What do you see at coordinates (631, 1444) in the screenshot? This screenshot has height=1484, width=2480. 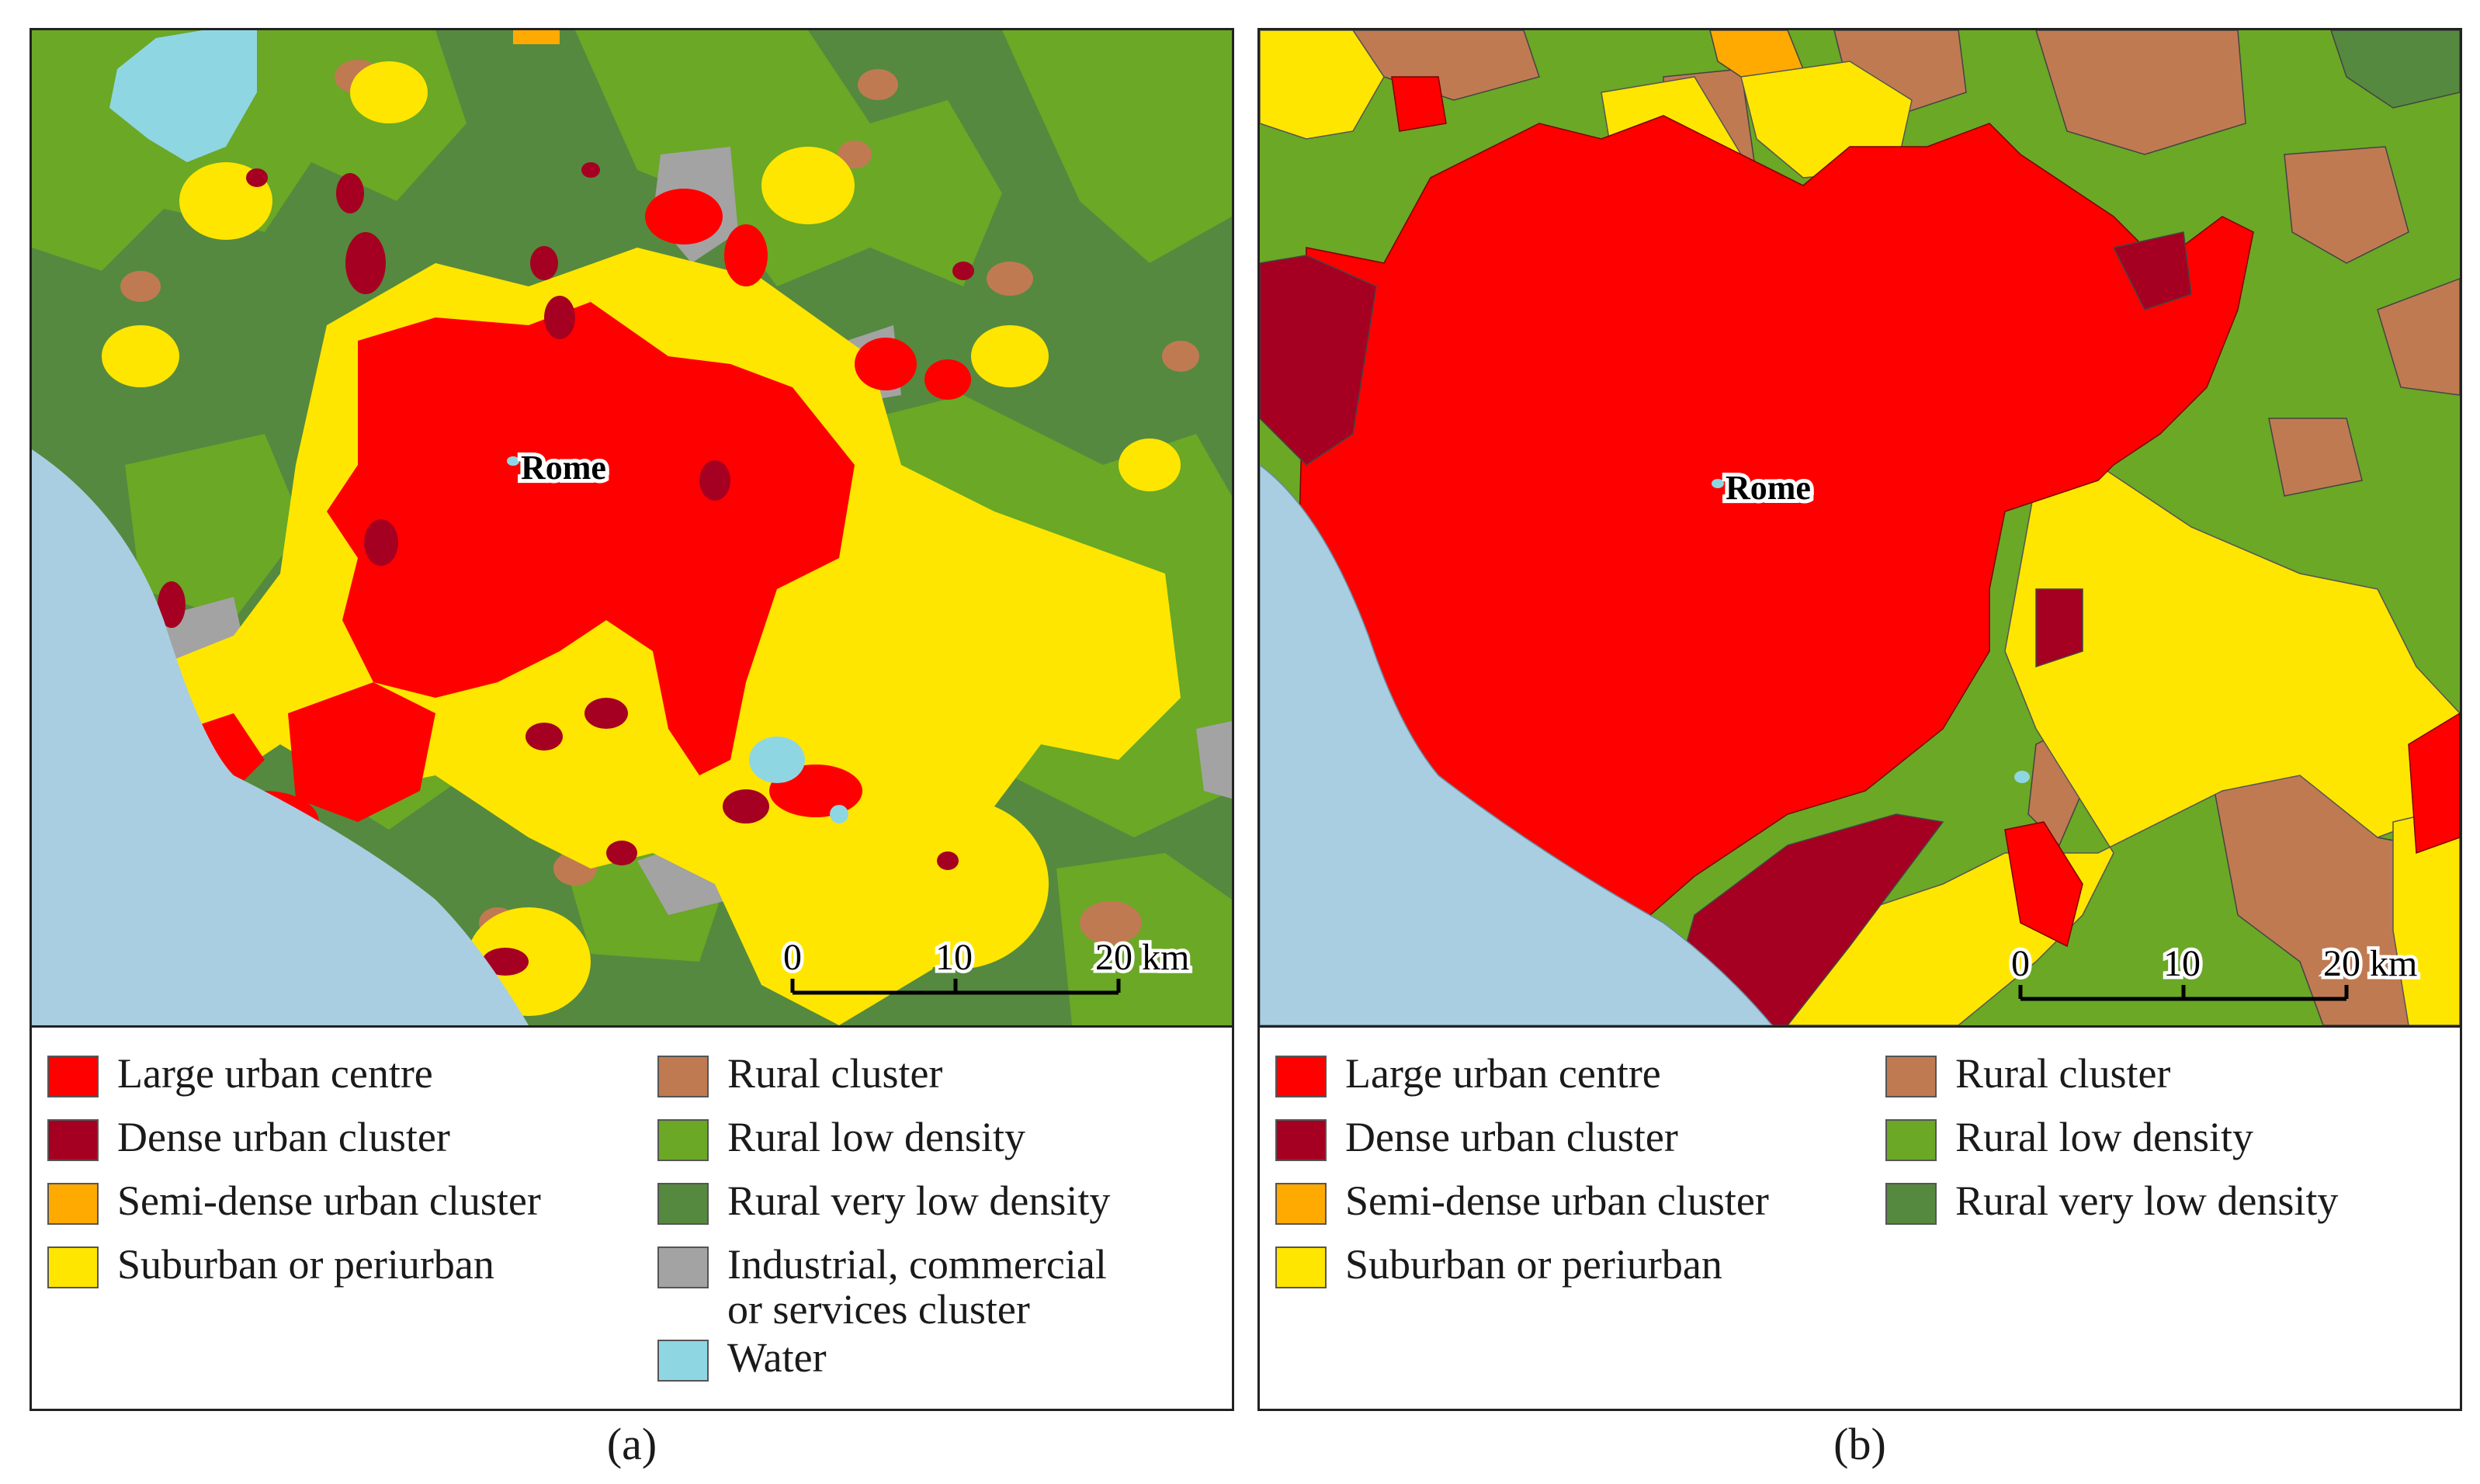 I see `caption-a: (a)` at bounding box center [631, 1444].